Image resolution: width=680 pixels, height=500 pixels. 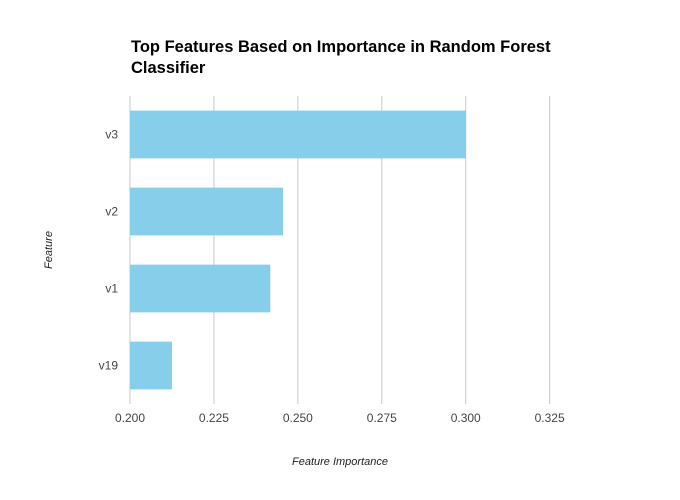 What do you see at coordinates (382, 418) in the screenshot?
I see `x-tick-label-3: 0.275` at bounding box center [382, 418].